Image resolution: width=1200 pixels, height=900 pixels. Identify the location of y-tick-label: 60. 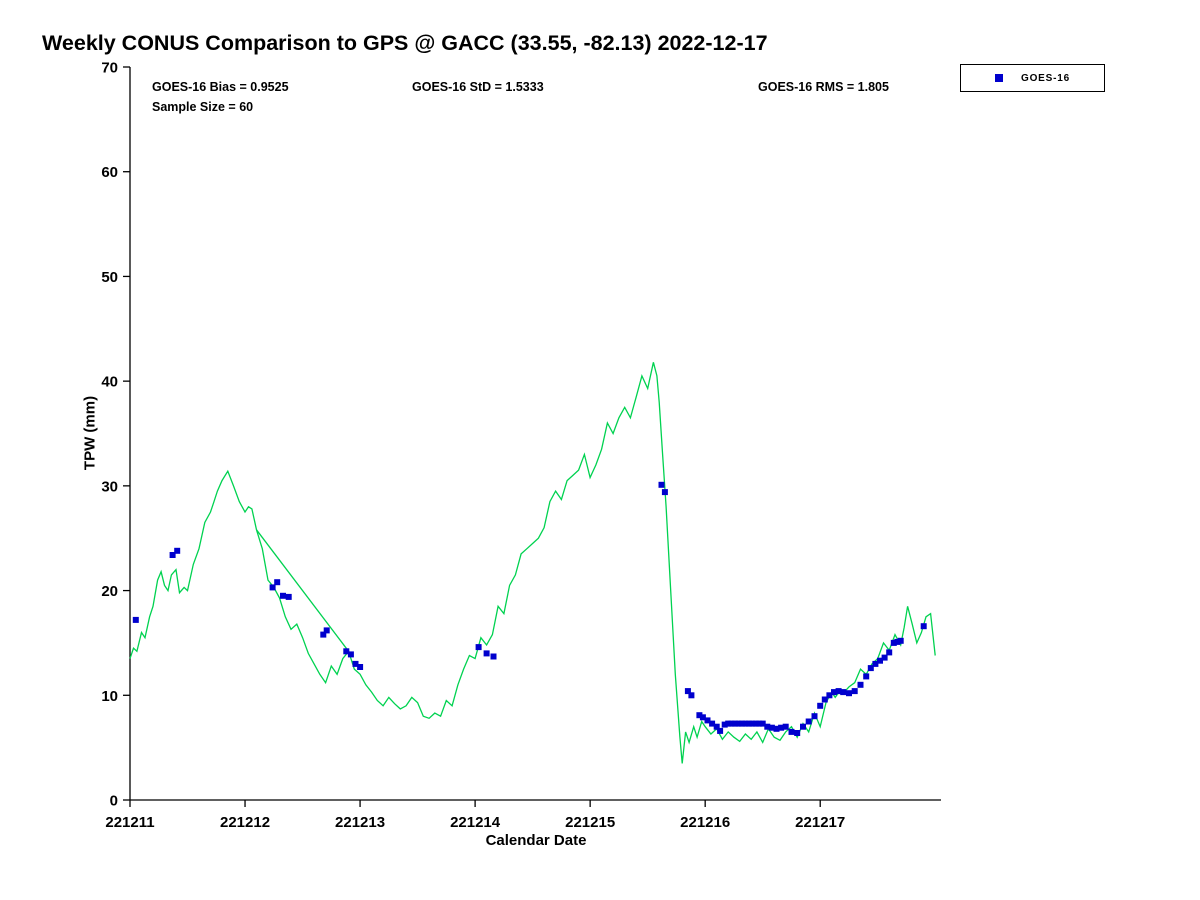
(109, 172).